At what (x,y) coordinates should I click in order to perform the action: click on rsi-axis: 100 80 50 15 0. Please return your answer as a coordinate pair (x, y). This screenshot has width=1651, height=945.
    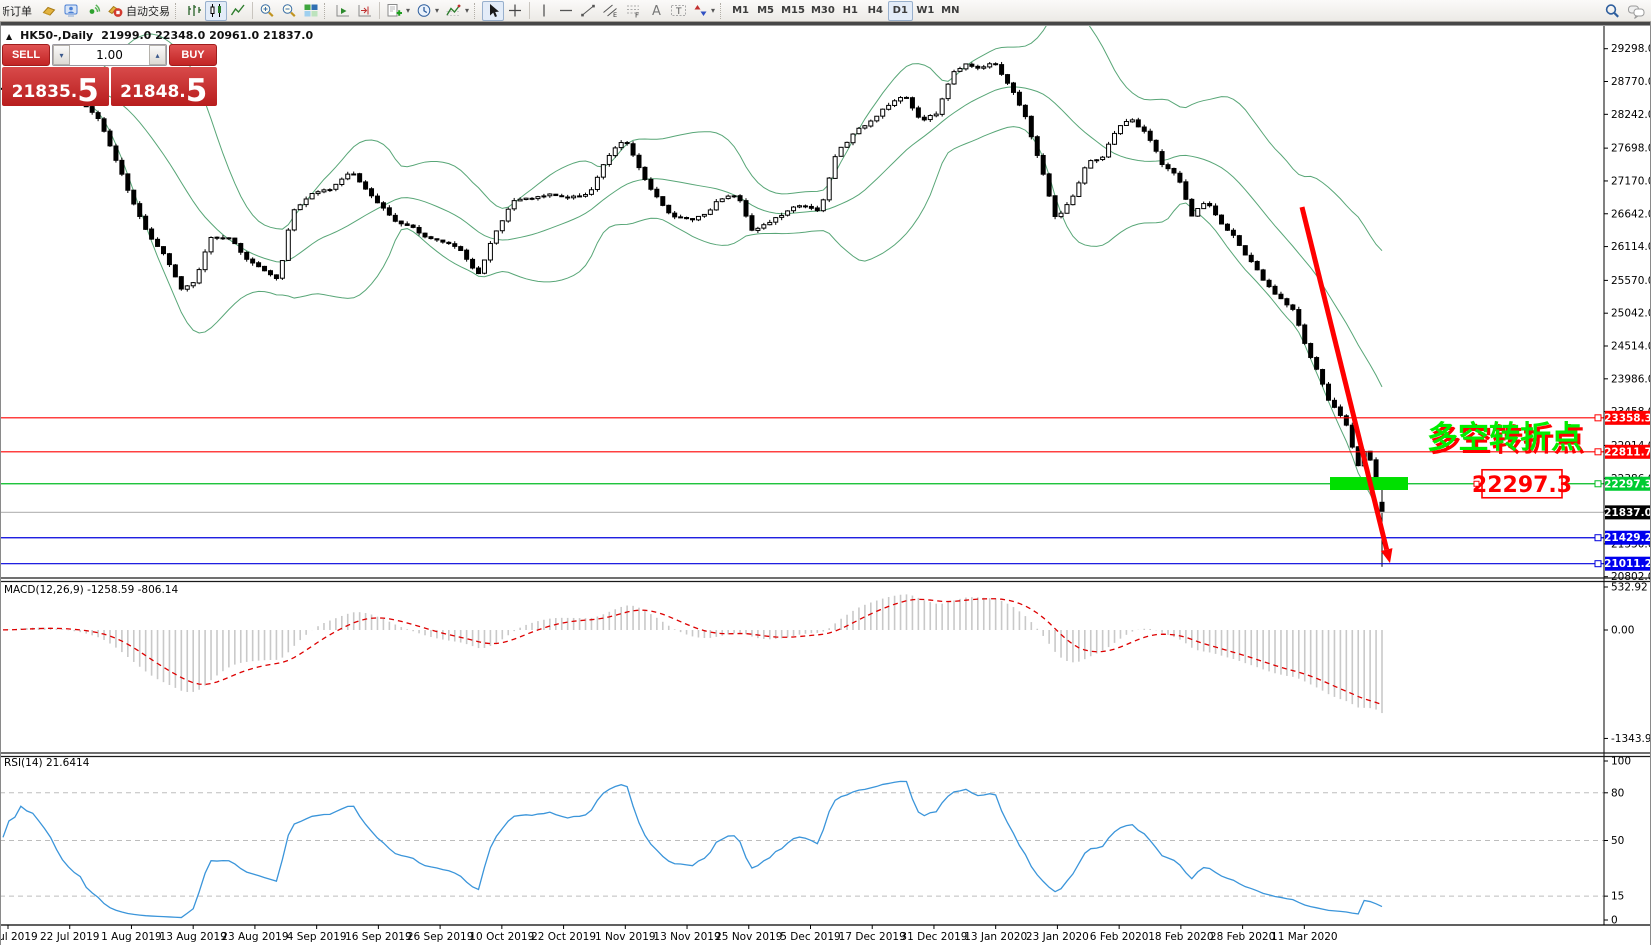
    Looking at the image, I should click on (1617, 841).